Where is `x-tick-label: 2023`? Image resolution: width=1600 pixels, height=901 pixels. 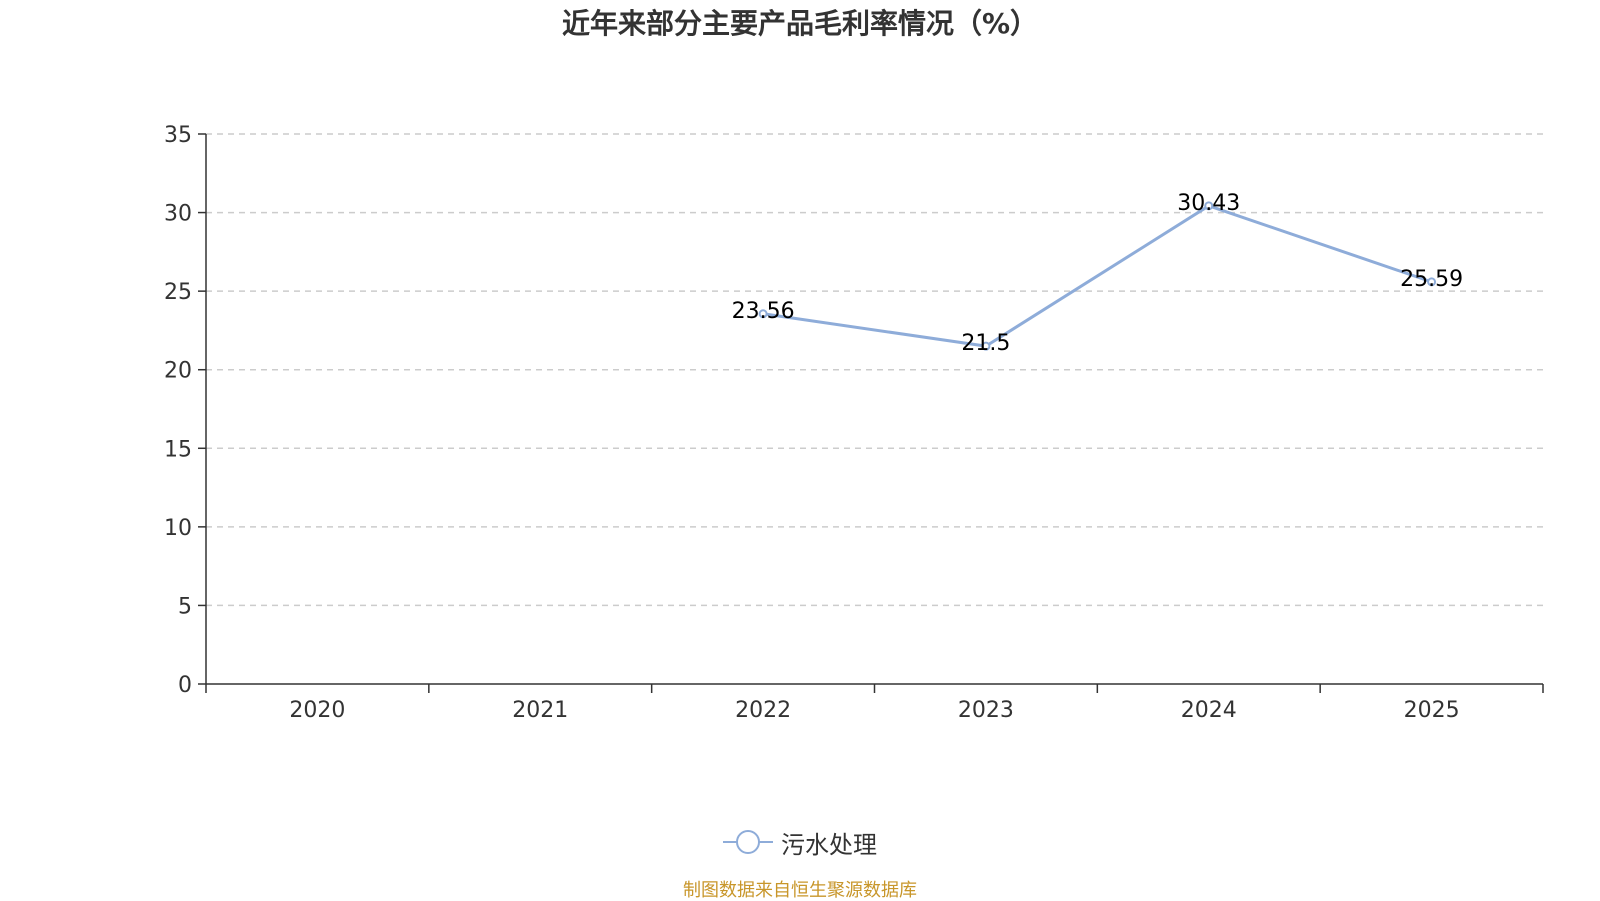 x-tick-label: 2023 is located at coordinates (986, 710).